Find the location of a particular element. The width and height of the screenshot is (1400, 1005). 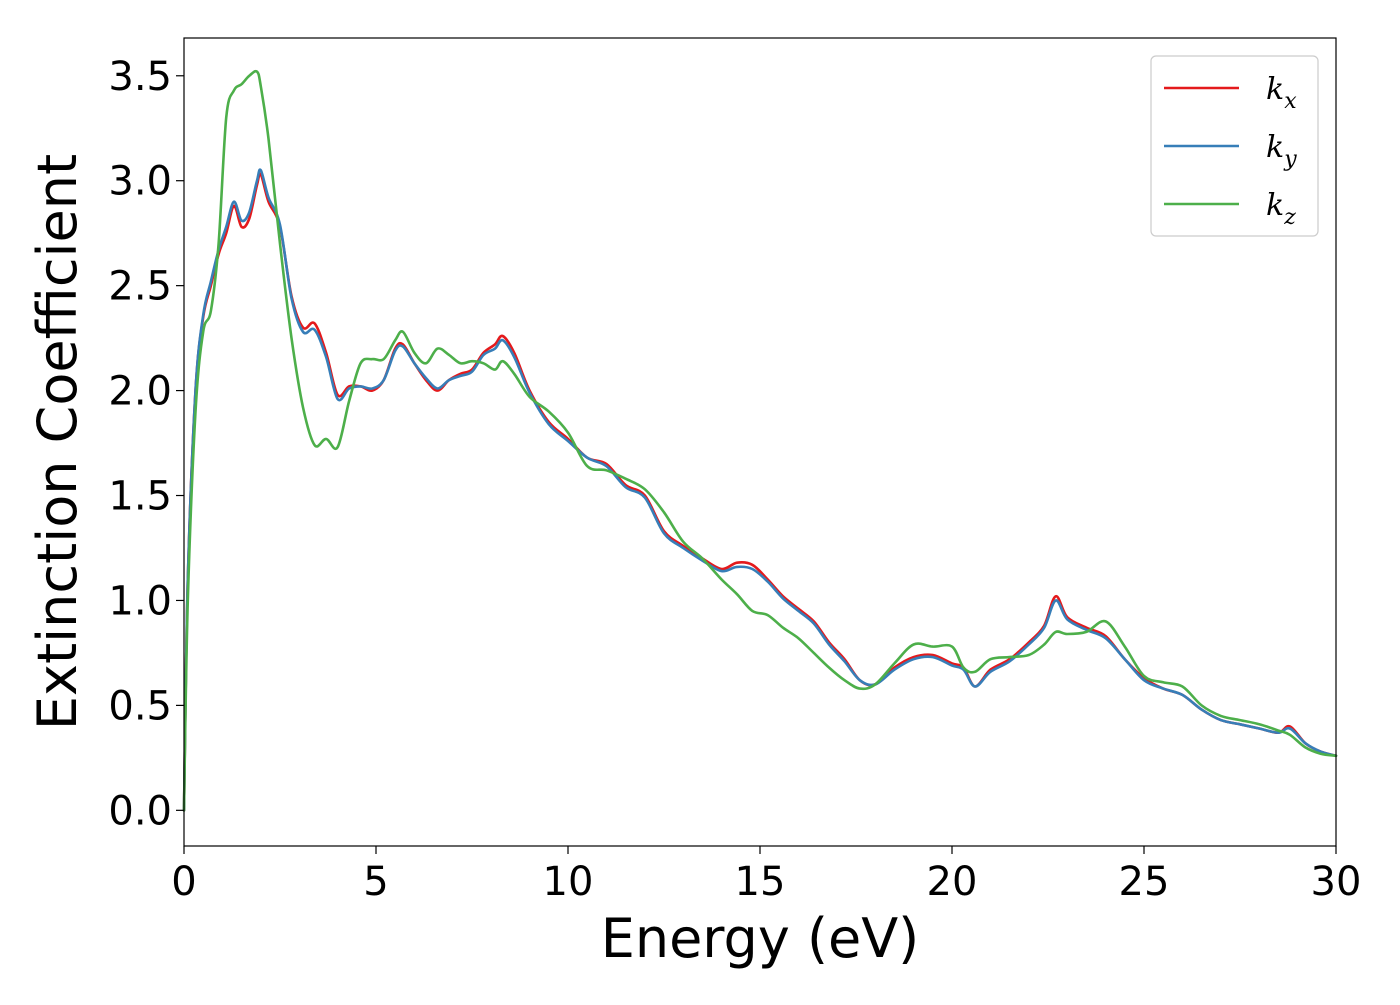

y-tick-label: 1.5 is located at coordinates (140, 497).